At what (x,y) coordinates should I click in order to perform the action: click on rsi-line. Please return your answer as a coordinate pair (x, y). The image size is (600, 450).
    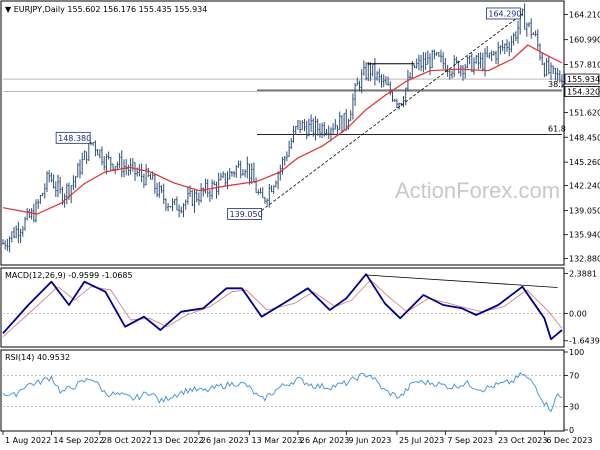
    Looking at the image, I should click on (282, 392).